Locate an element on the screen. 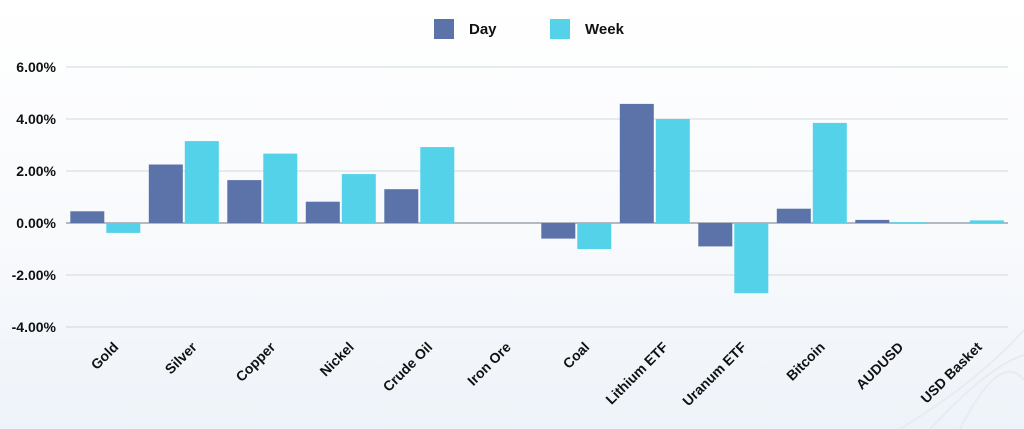 Image resolution: width=1024 pixels, height=429 pixels. bar-week-audusd is located at coordinates (908, 222).